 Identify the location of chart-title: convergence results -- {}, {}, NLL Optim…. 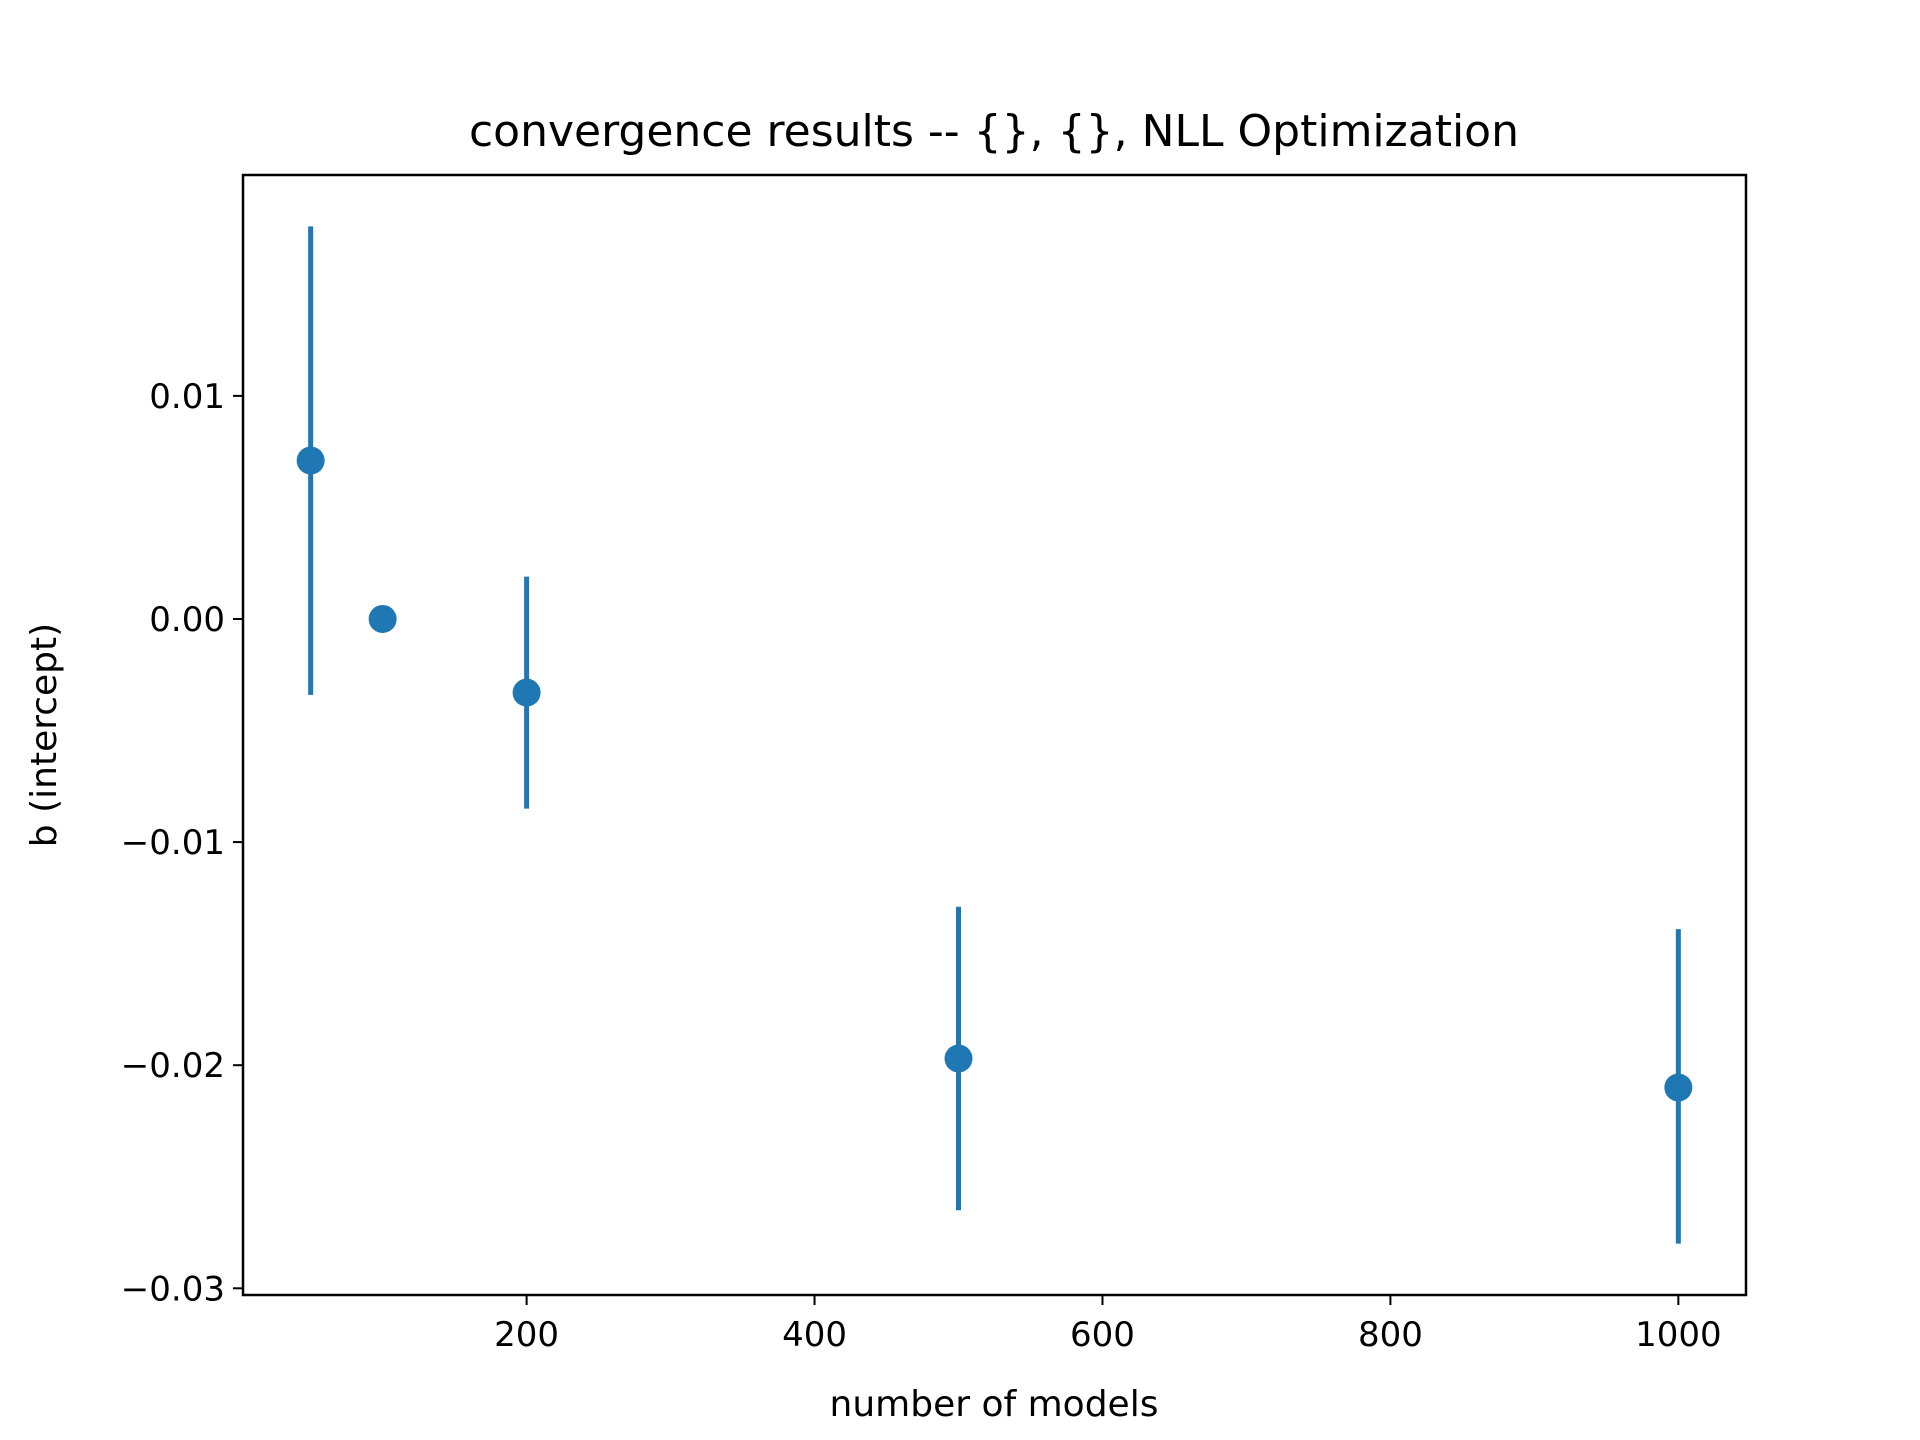
(994, 131).